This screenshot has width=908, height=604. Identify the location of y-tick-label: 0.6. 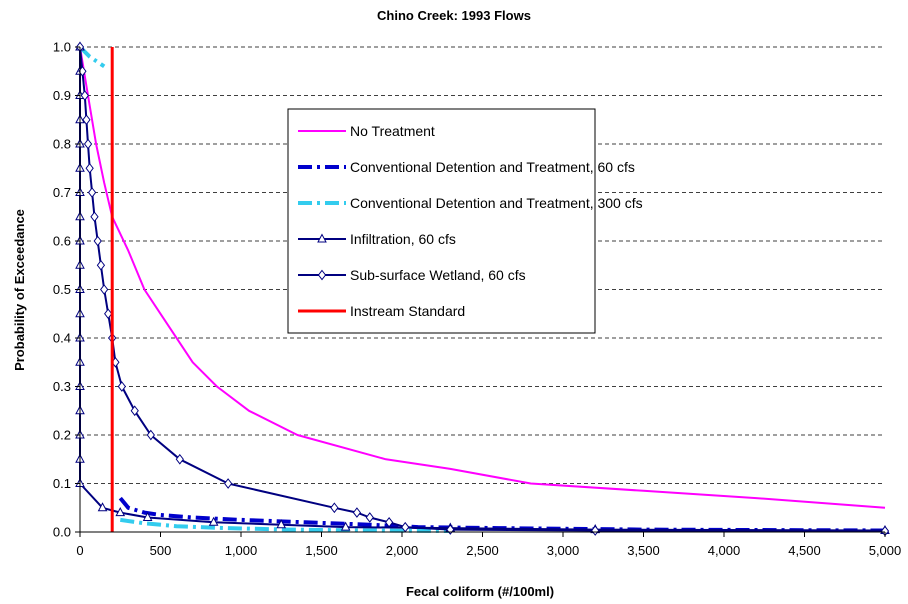
(62, 241).